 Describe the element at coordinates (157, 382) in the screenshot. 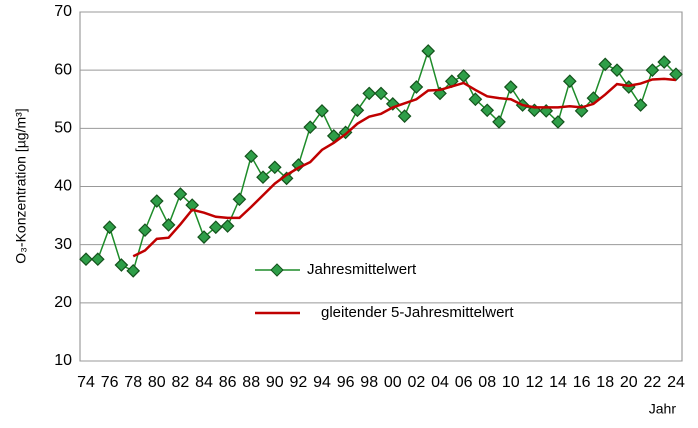

I see `x-tick-label: 80` at that location.